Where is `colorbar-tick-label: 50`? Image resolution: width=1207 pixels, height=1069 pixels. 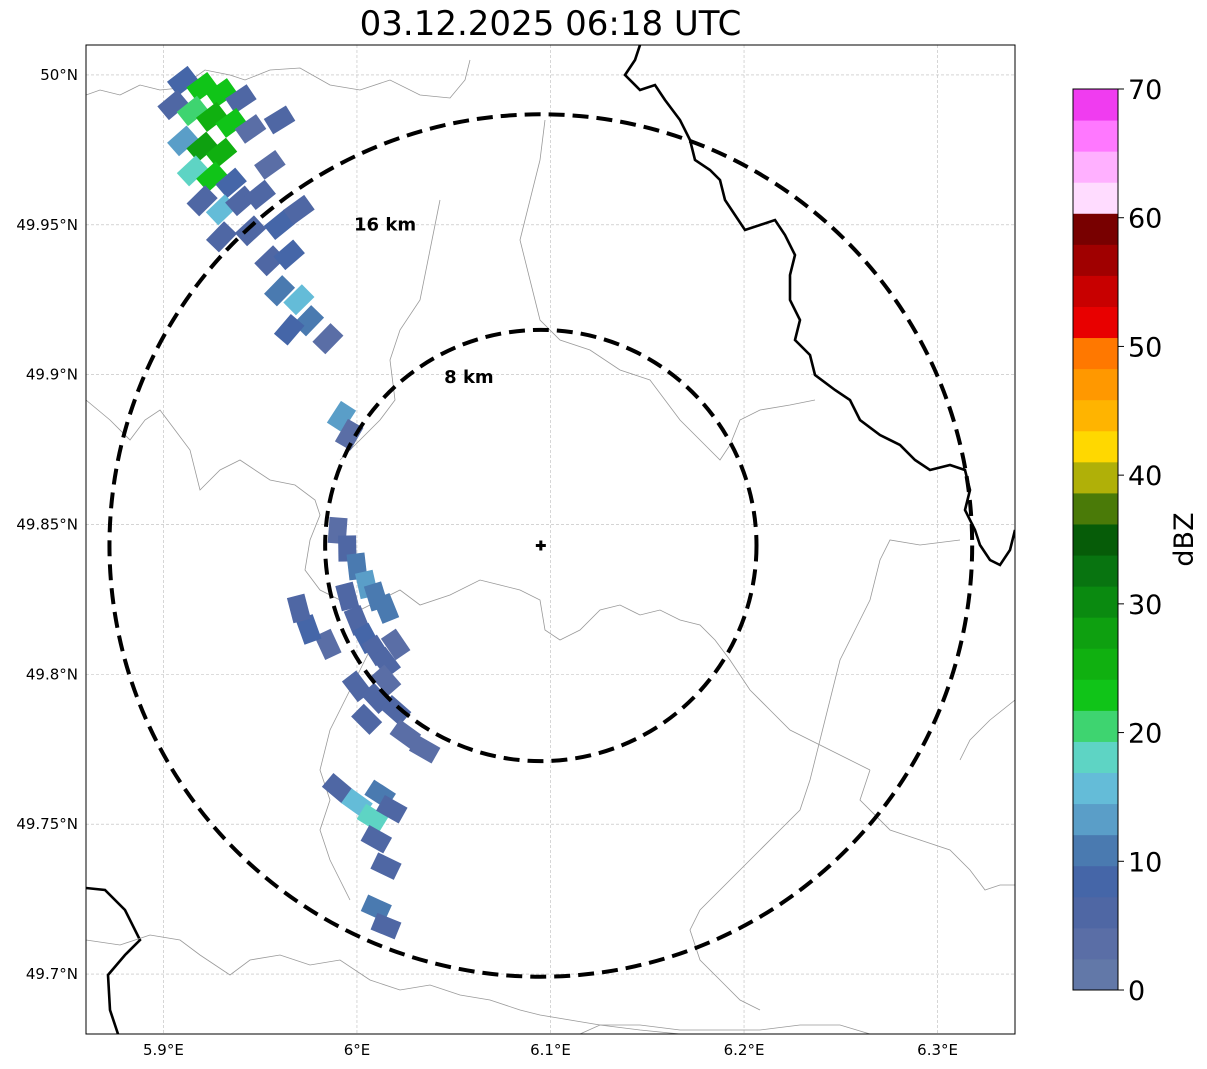 colorbar-tick-label: 50 is located at coordinates (1145, 347).